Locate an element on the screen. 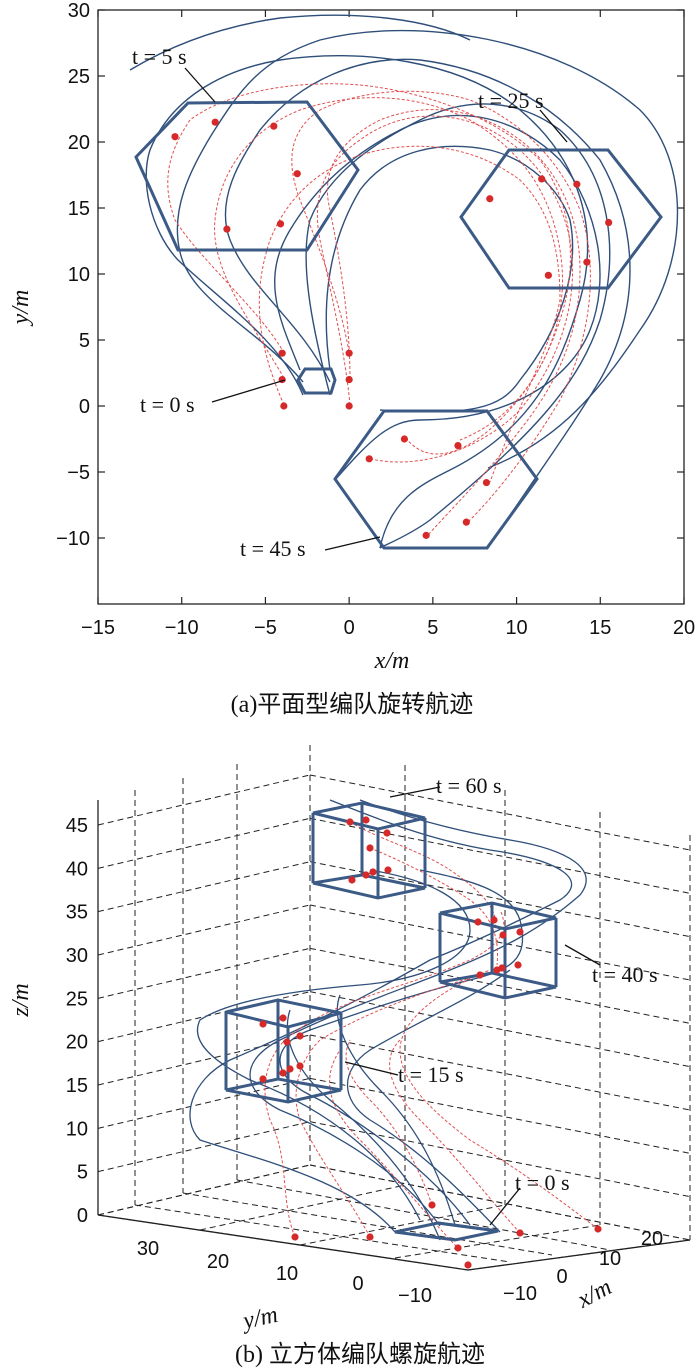 This screenshot has width=700, height=1371. z-tick-label: 5 is located at coordinates (82, 1173).